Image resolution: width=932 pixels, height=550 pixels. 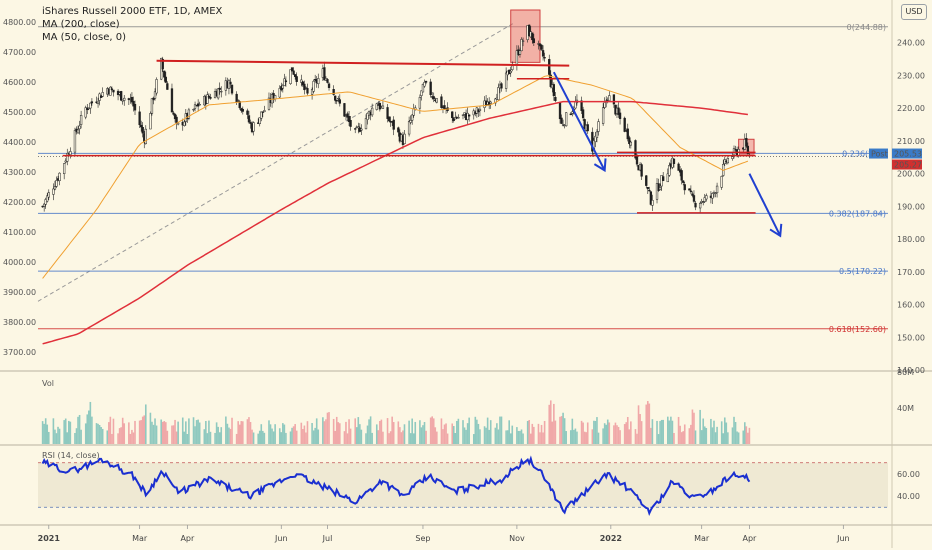 I want to click on rsi-pane: 40.00 60.00 RSI (14, close), so click(x=479, y=483).